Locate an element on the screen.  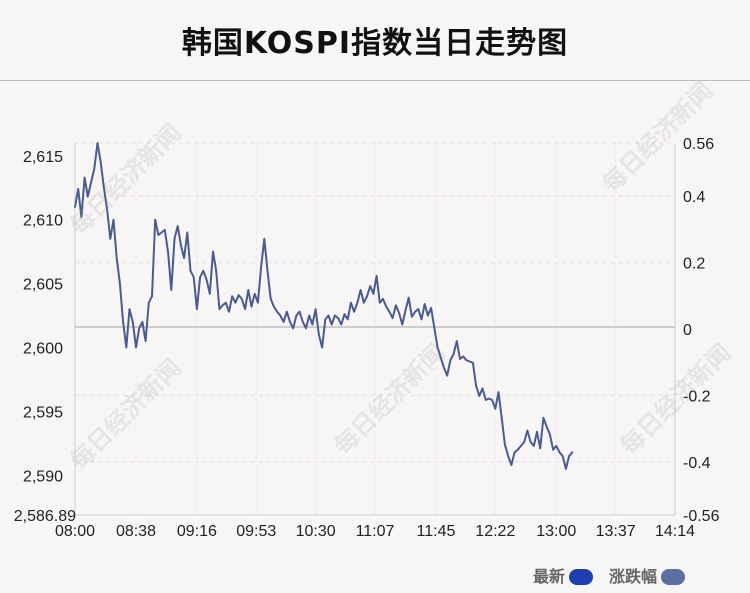
y-tick-label-left: 2,615 is located at coordinates (43, 157).